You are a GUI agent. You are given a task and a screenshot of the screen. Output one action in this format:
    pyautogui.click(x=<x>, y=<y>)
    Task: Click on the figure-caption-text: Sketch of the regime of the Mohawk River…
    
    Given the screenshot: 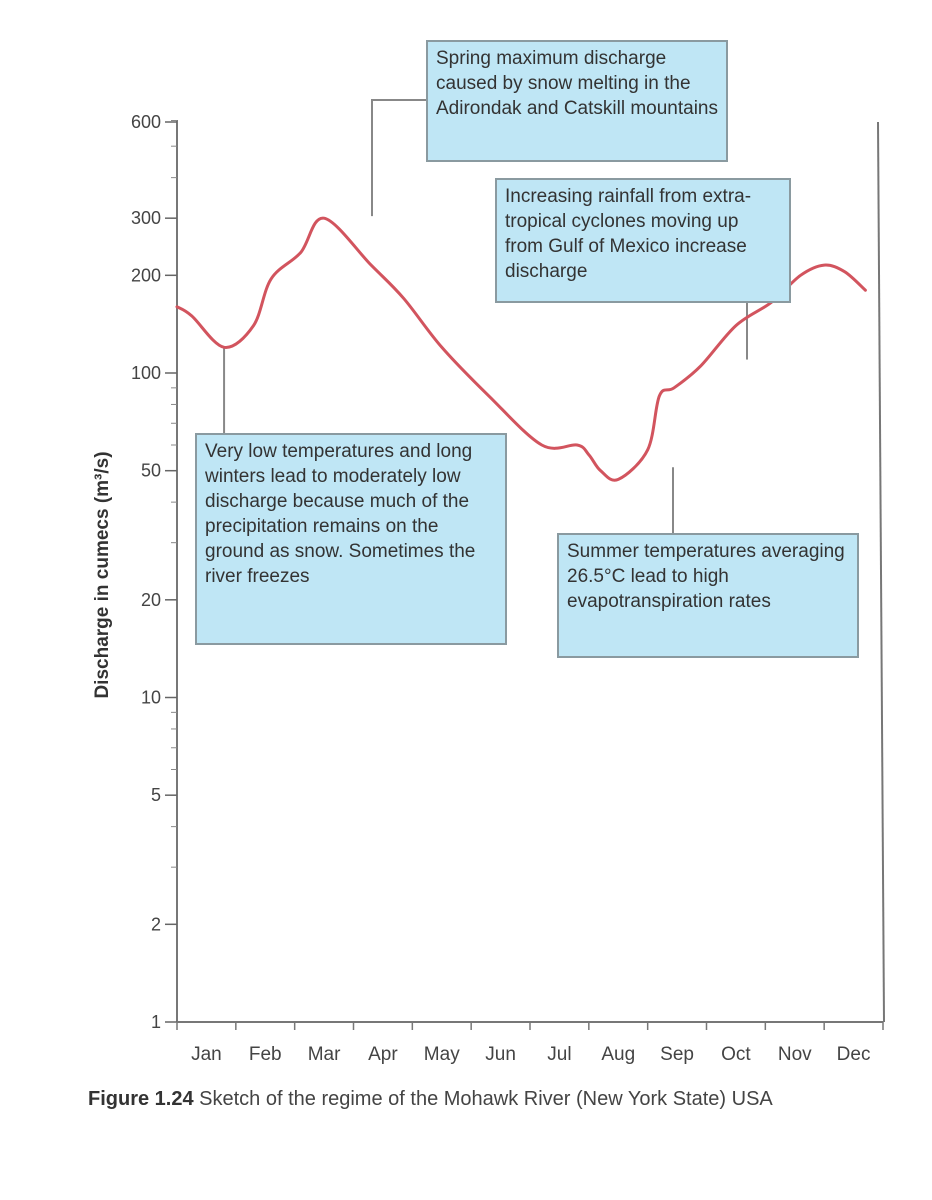 What is the action you would take?
    pyautogui.click(x=483, y=1099)
    